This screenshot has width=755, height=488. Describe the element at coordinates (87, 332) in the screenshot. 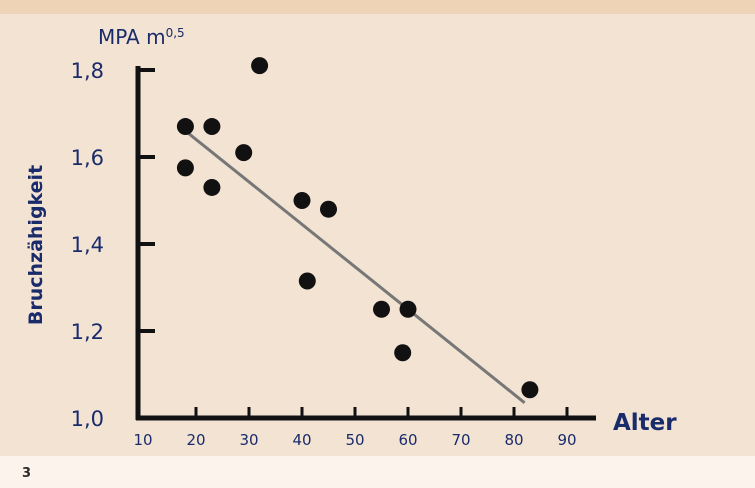

I see `y-tick-label: 1,2` at that location.